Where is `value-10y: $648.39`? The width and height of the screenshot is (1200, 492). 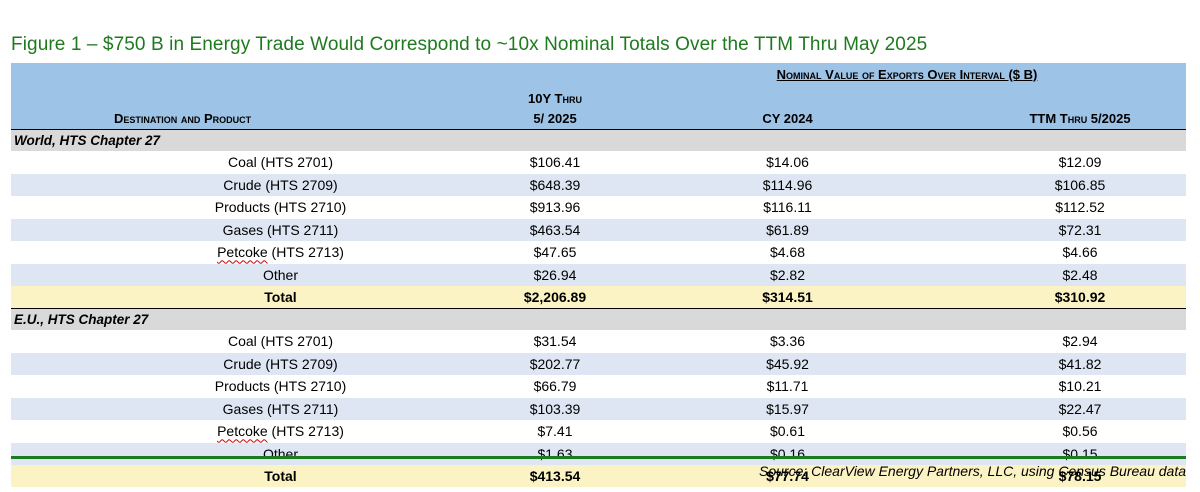 value-10y: $648.39 is located at coordinates (555, 184).